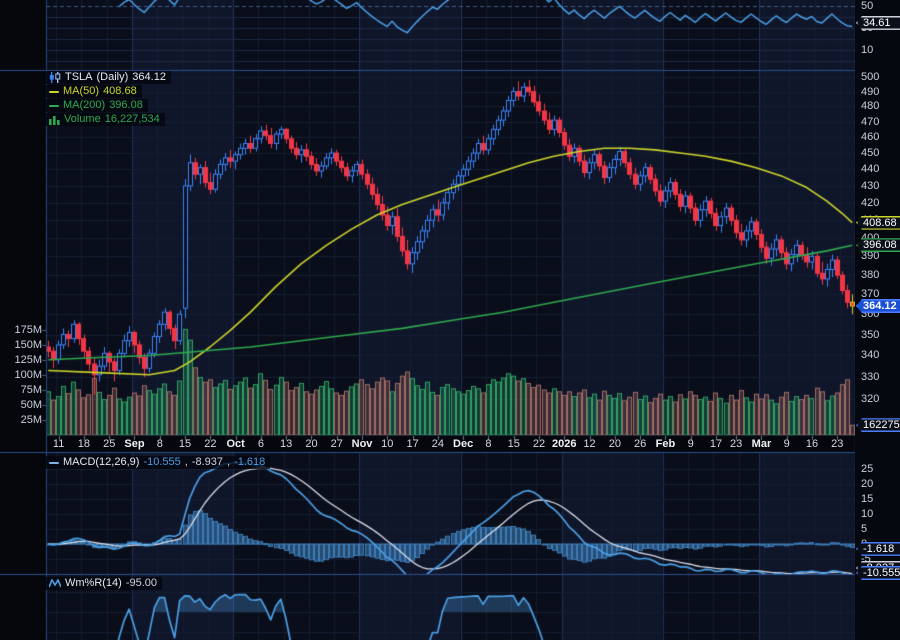 The height and width of the screenshot is (640, 900). Describe the element at coordinates (28, 360) in the screenshot. I see `volume-axis-label: 125M` at that location.